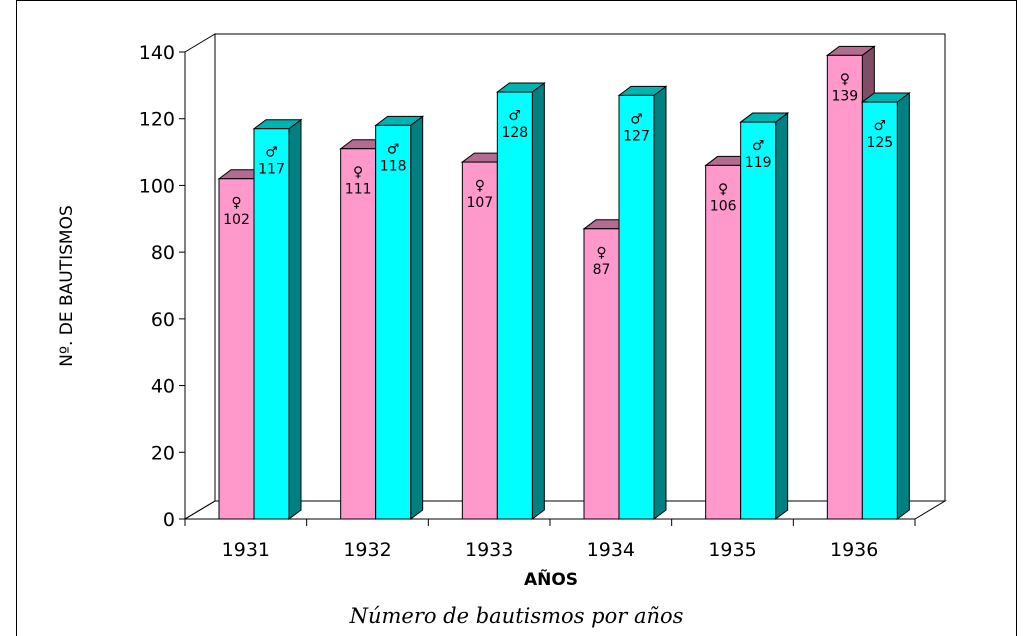  I want to click on y-tick-label: 0, so click(169, 520).